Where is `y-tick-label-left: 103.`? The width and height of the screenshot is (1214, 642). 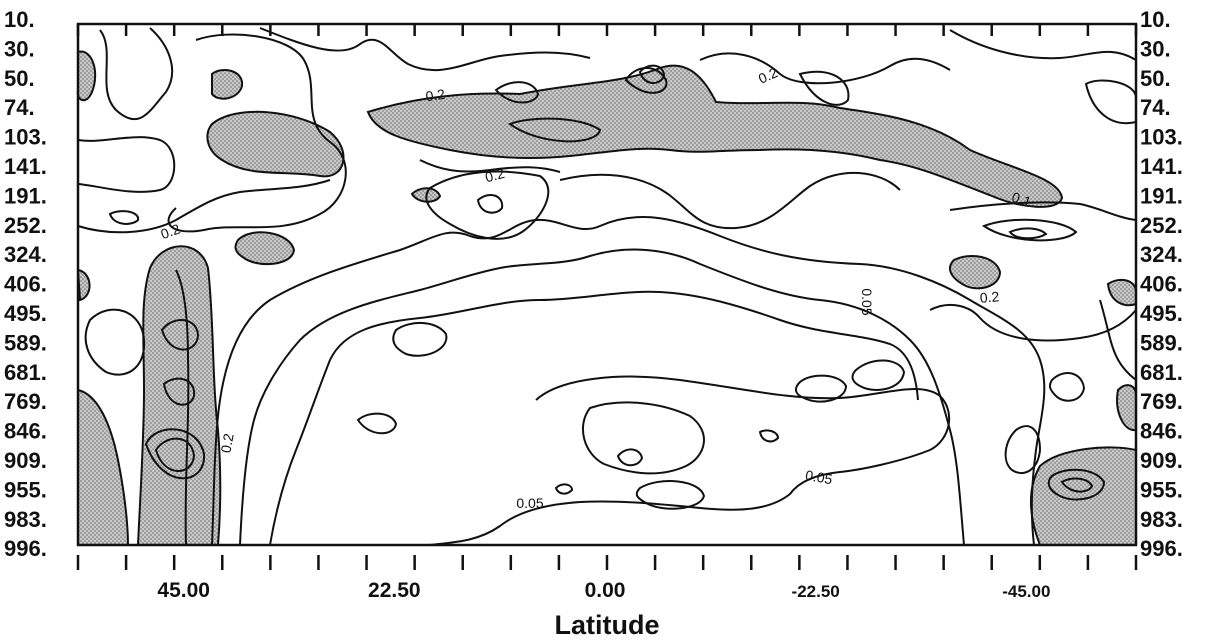
y-tick-label-left: 103. is located at coordinates (25, 137).